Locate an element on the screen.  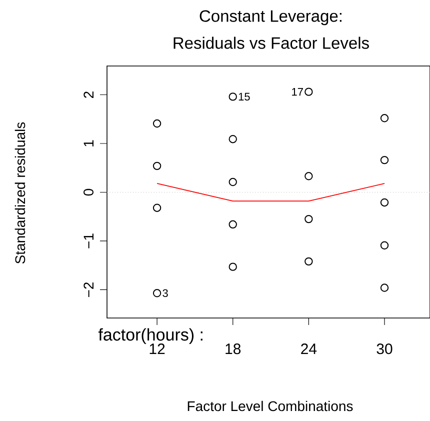
x-tick-label: 30 is located at coordinates (384, 349).